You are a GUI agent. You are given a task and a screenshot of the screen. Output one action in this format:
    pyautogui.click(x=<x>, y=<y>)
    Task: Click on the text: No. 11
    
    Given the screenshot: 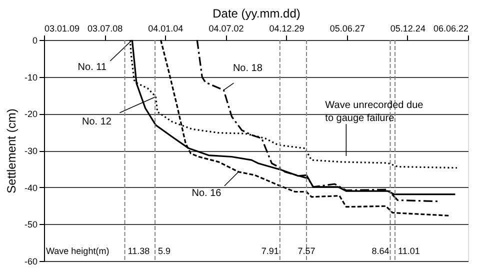 What is the action you would take?
    pyautogui.click(x=92, y=67)
    